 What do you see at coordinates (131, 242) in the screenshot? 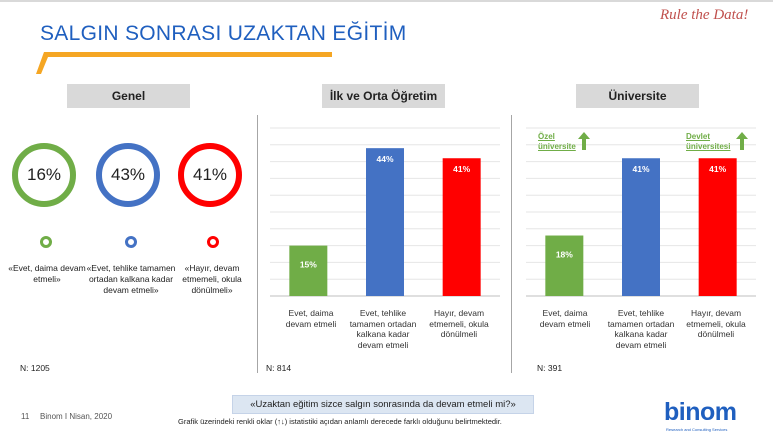
I see `legend-dot-blue` at bounding box center [131, 242].